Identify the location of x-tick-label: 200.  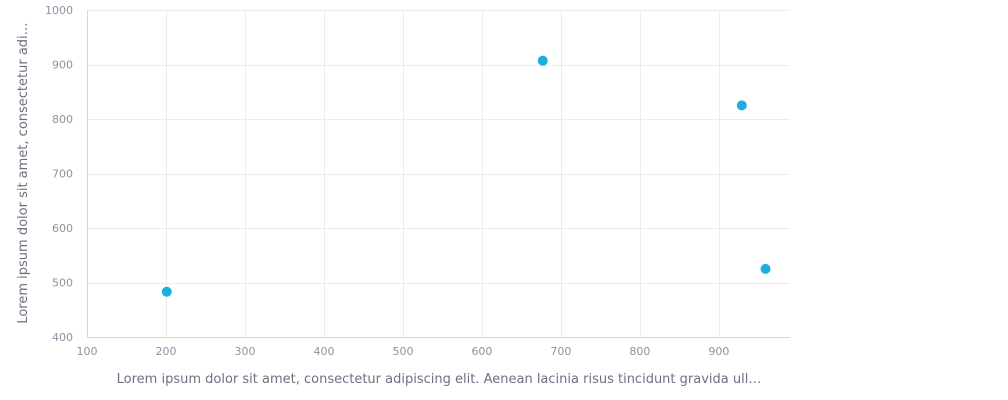
(165, 351).